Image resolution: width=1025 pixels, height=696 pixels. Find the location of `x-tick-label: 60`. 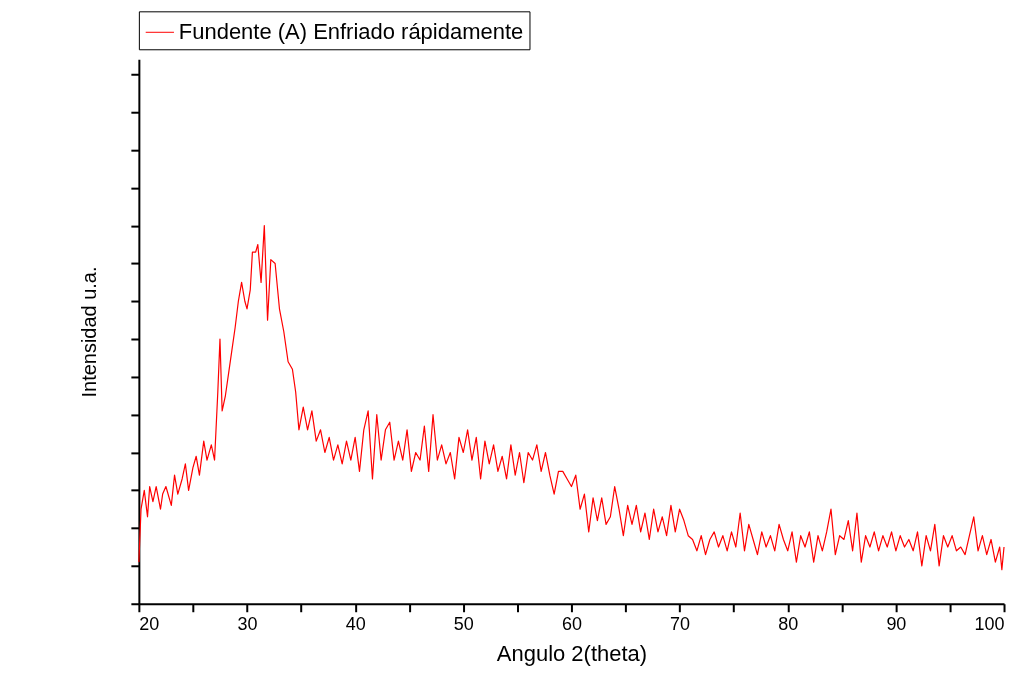

x-tick-label: 60 is located at coordinates (571, 624).